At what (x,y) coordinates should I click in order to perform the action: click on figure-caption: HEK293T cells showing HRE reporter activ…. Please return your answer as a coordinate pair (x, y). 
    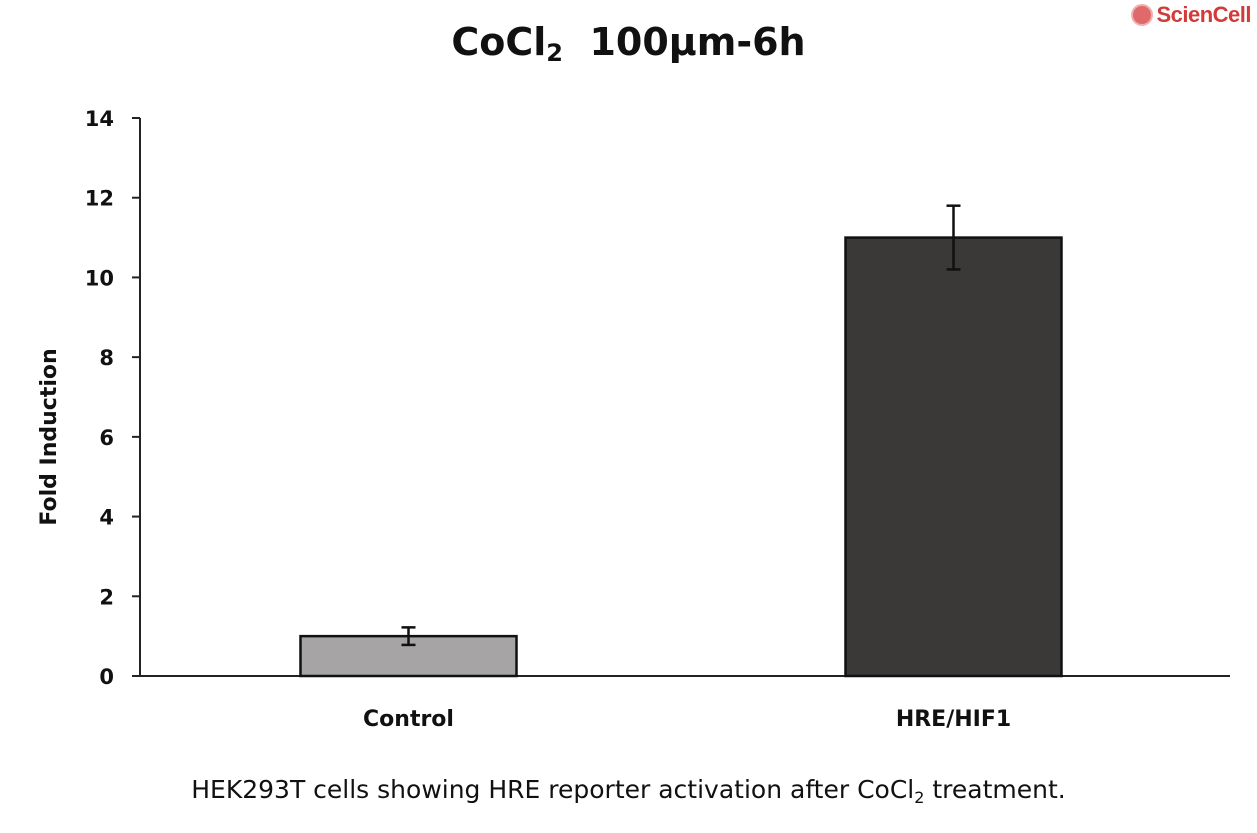
    Looking at the image, I should click on (628, 791).